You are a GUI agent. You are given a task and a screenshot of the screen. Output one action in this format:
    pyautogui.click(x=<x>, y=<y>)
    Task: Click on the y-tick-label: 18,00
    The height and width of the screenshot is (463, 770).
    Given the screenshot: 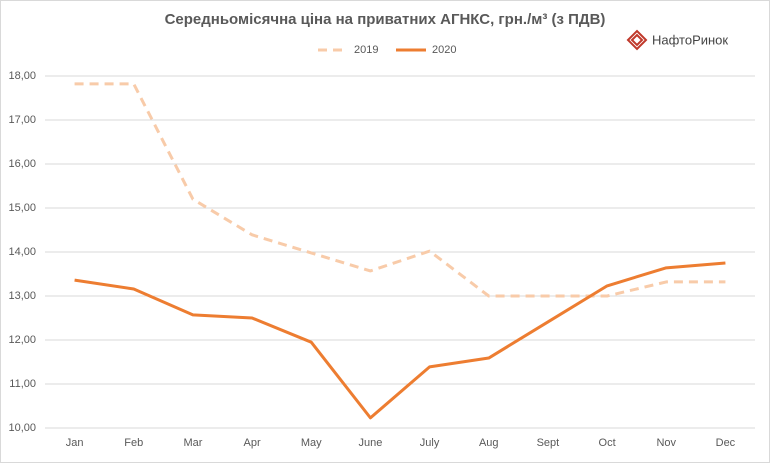 What is the action you would take?
    pyautogui.click(x=22, y=76)
    